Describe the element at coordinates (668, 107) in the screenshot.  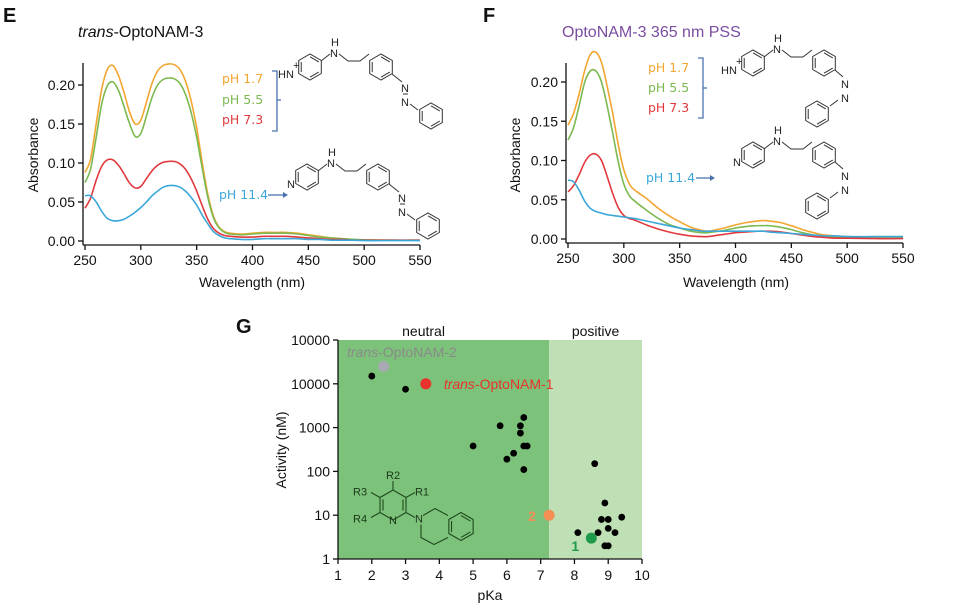
I see `legend-ph-7-3: pH 7.3` at that location.